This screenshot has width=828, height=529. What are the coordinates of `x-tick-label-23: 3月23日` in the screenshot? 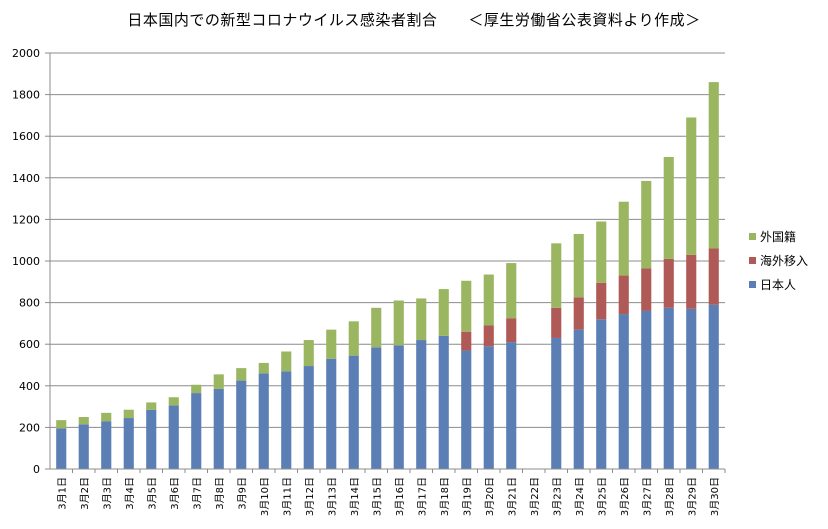 It's located at (557, 496).